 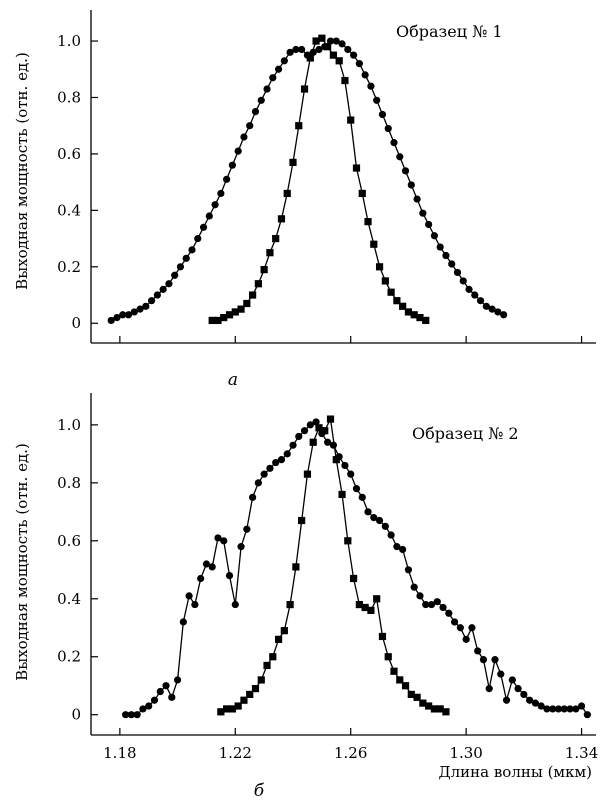 I want to click on panel-b-ylabel: Выходная мощность (отн. ед.), so click(x=22, y=562).